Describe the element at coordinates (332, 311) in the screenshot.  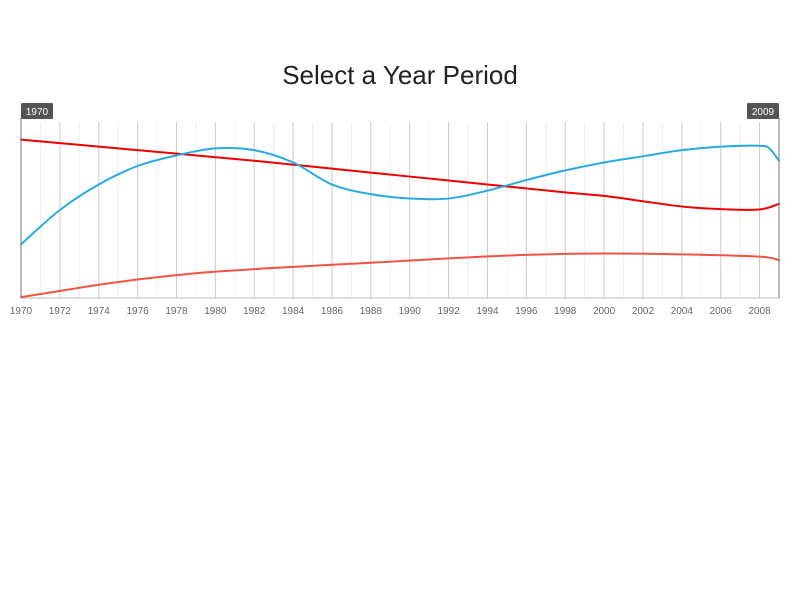
I see `x-tick-label: 1986` at that location.